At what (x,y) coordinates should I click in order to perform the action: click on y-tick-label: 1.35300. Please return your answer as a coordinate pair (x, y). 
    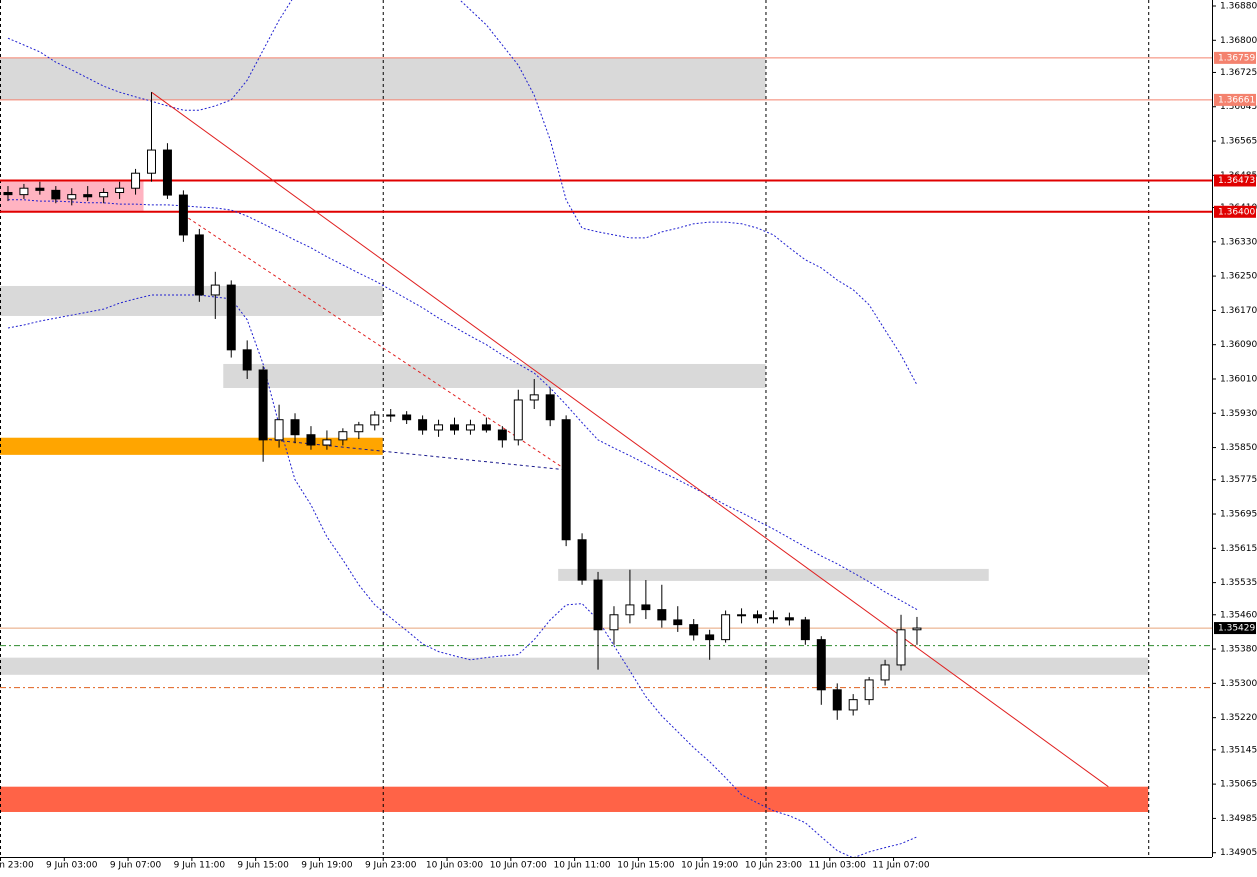
    Looking at the image, I should click on (1238, 684).